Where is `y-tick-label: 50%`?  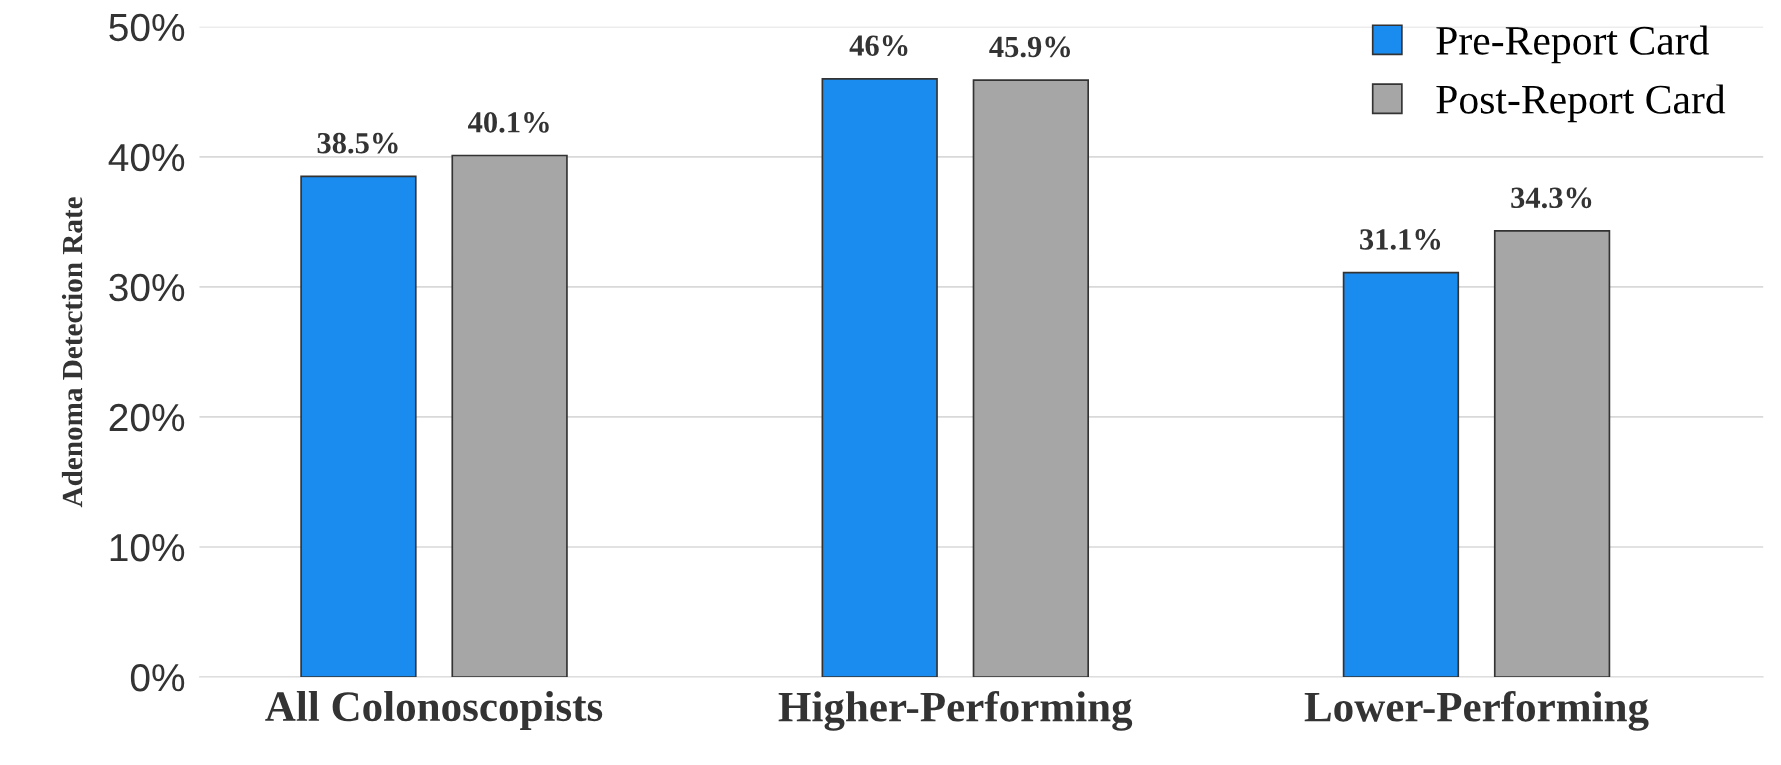
y-tick-label: 50% is located at coordinates (147, 27).